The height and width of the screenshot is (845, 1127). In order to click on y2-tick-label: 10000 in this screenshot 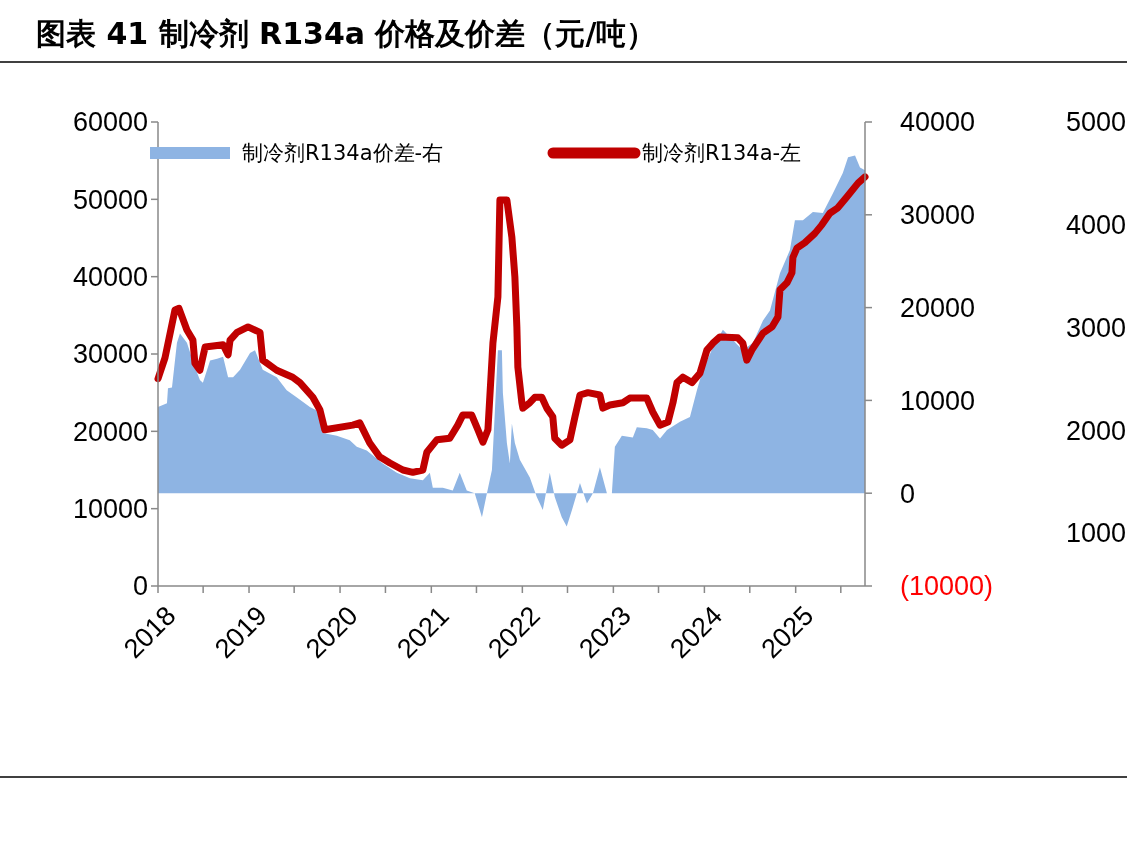, I will do `click(938, 400)`.